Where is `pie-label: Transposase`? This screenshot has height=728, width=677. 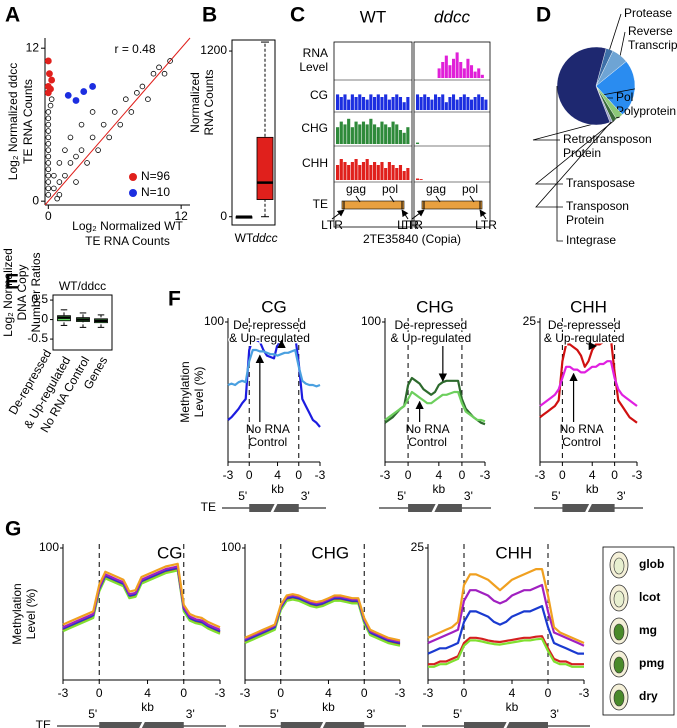
pie-label: Transposase is located at coordinates (600, 183).